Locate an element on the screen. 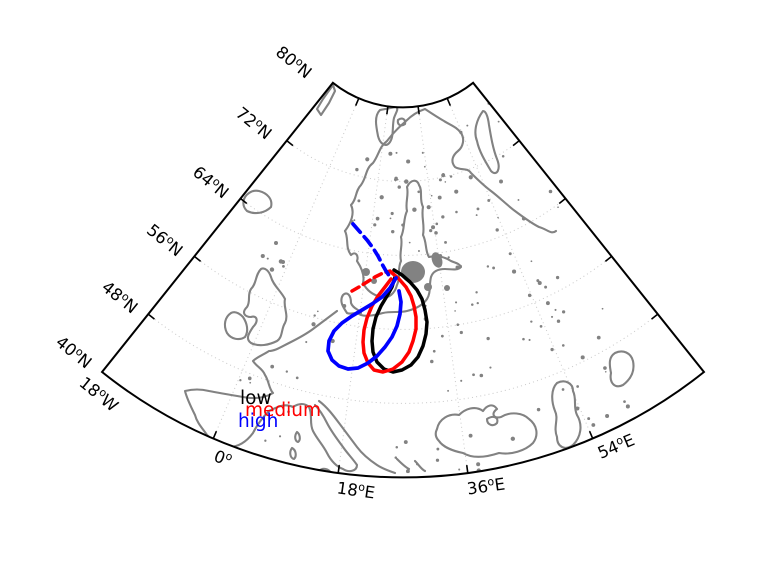  island-faroe is located at coordinates (276, 243).